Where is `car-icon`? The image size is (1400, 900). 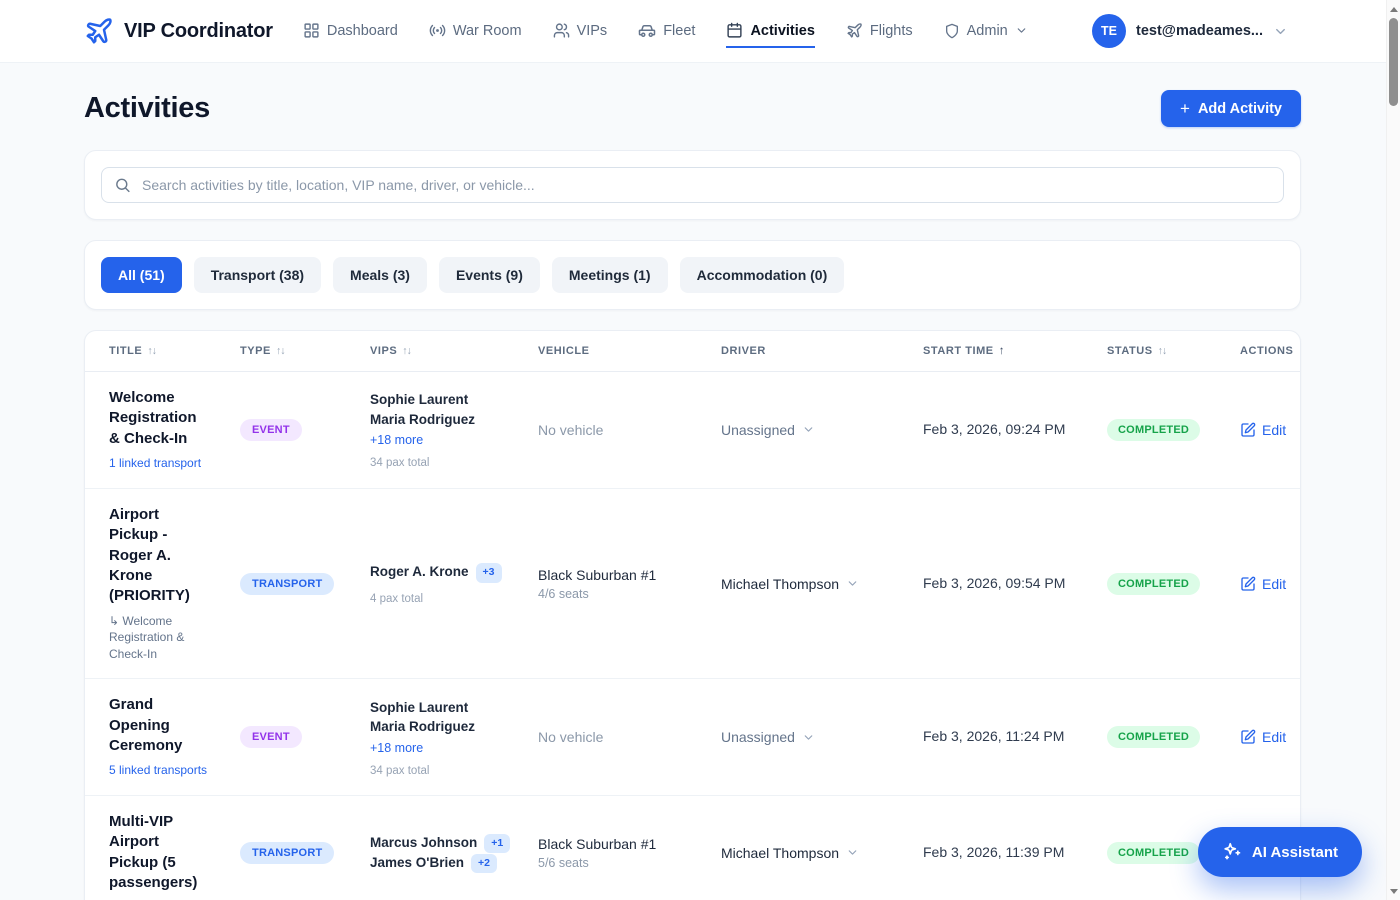 car-icon is located at coordinates (647, 31).